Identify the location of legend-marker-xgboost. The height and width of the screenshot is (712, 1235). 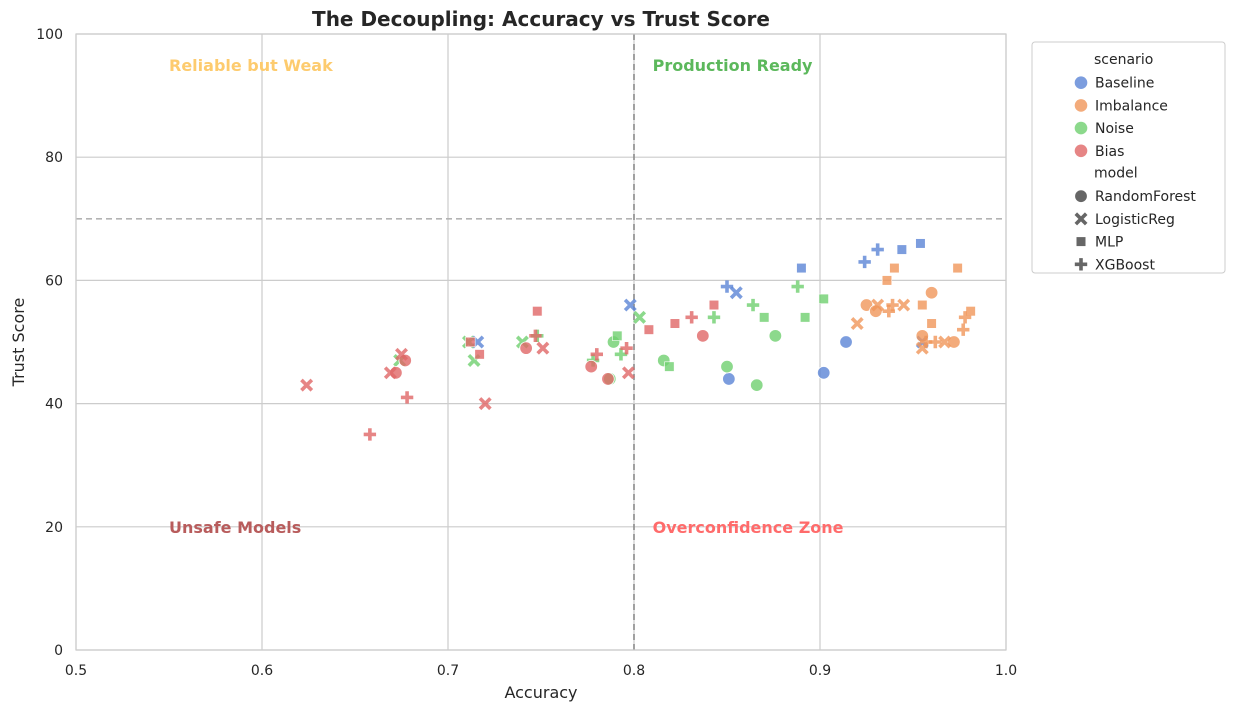
(1081, 264).